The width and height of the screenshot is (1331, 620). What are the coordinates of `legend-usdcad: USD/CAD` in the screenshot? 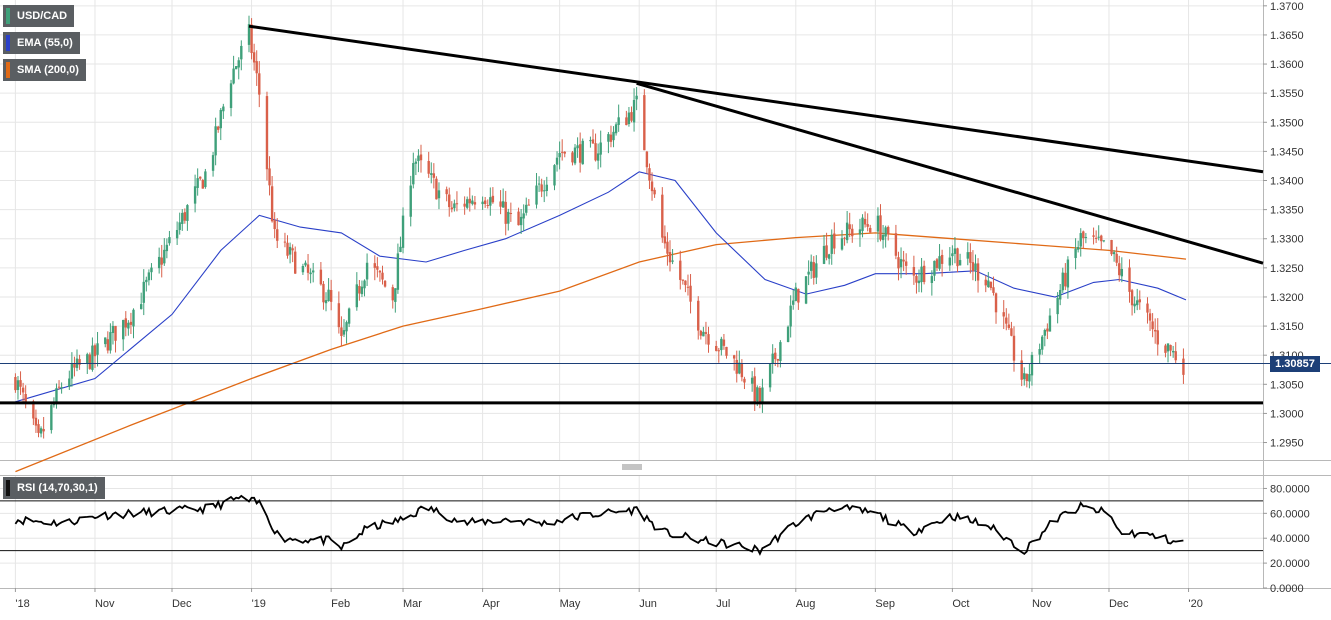 It's located at (39, 16).